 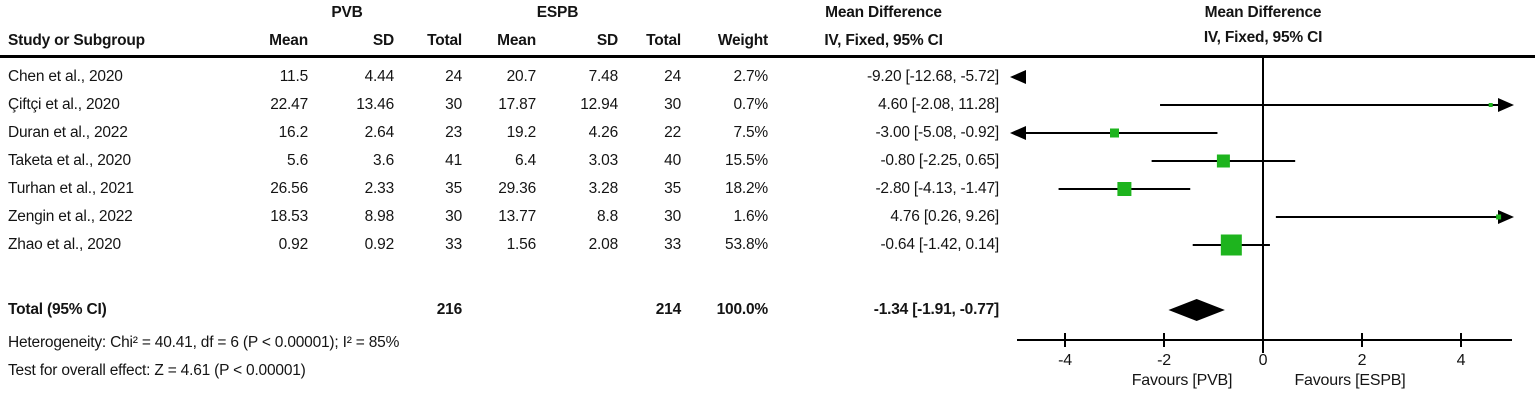 I want to click on col-header-espb-total: Total, so click(x=663, y=40).